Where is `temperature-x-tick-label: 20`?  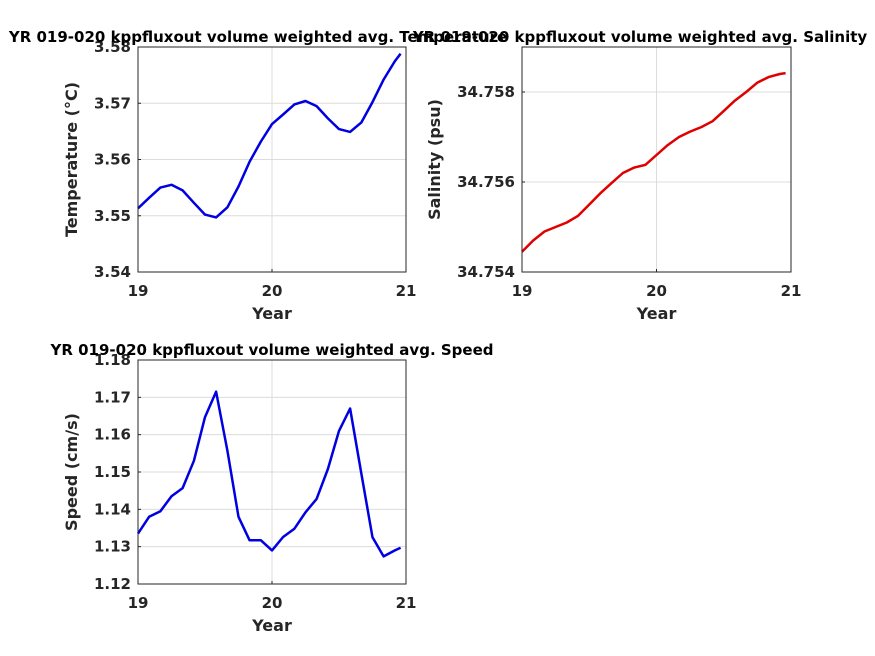 temperature-x-tick-label: 20 is located at coordinates (272, 291).